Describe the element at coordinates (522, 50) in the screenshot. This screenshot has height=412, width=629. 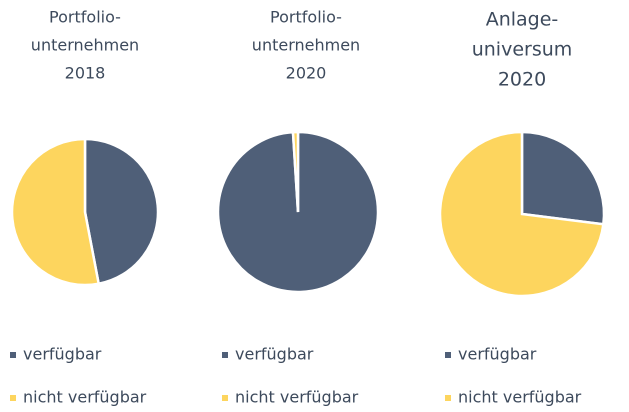
I see `chart-title: universum` at that location.